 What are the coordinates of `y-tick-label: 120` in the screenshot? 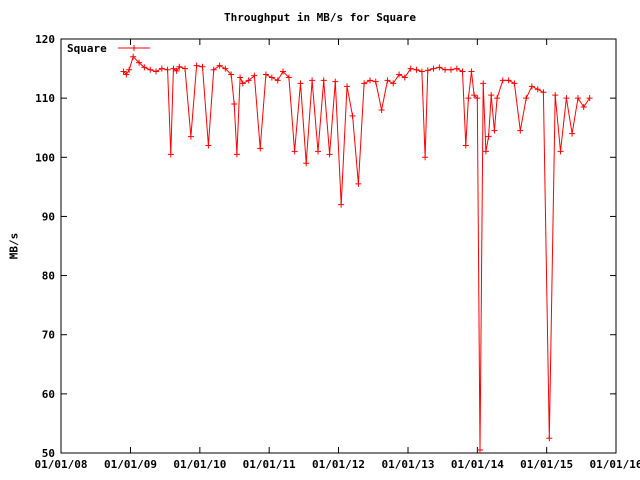 It's located at (45, 39).